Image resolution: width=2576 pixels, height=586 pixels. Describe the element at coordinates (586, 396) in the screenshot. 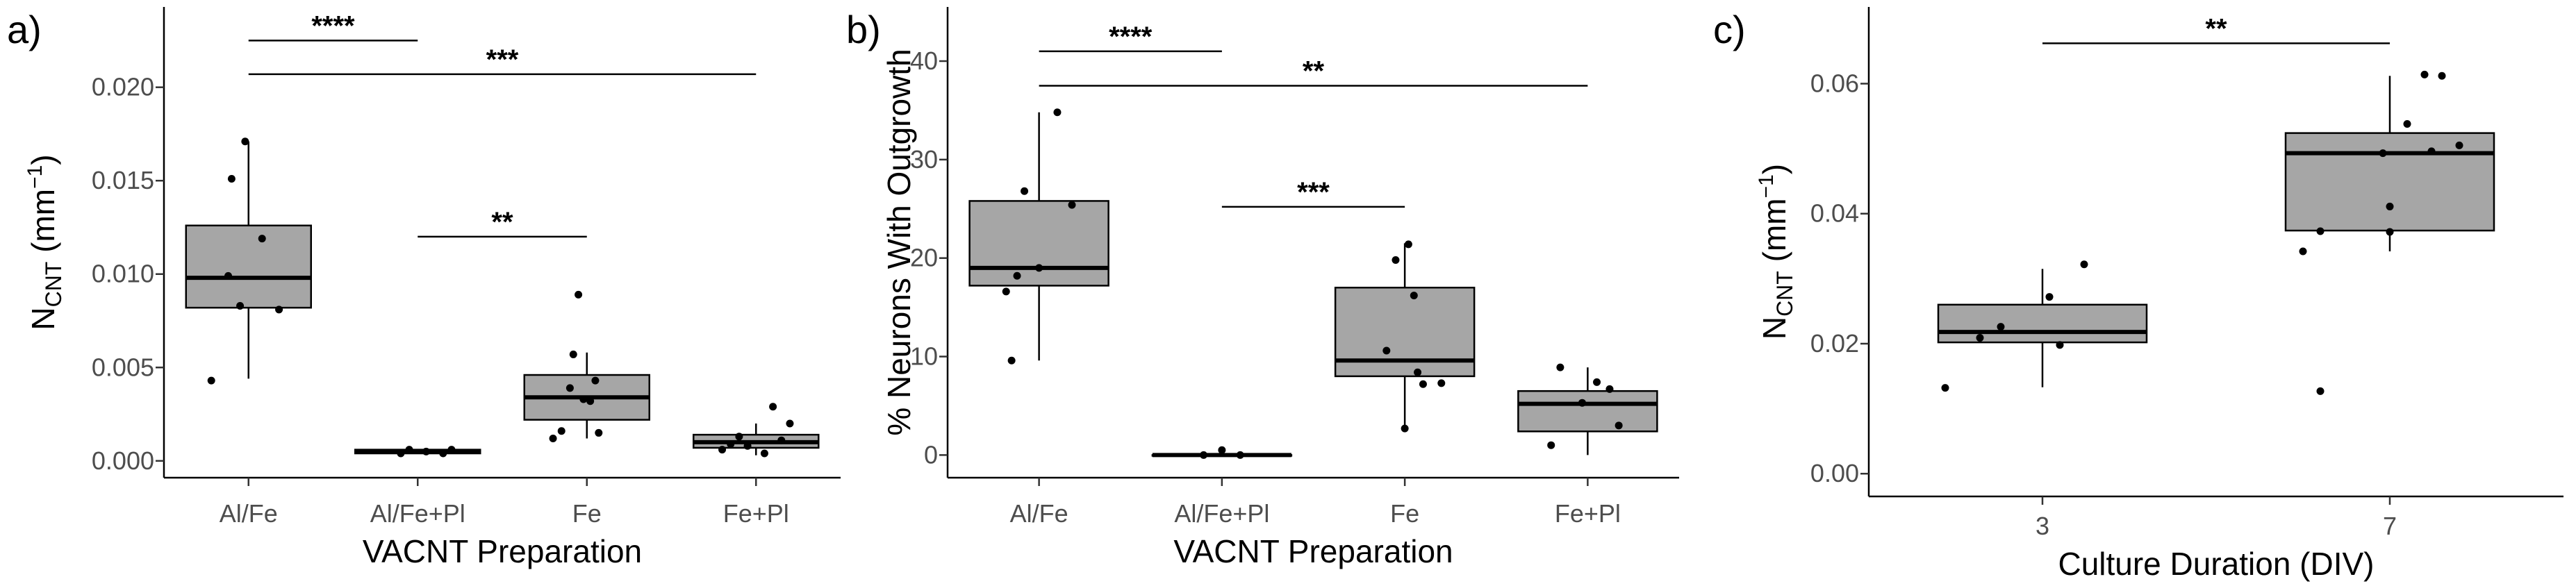

I see `box-fe` at that location.